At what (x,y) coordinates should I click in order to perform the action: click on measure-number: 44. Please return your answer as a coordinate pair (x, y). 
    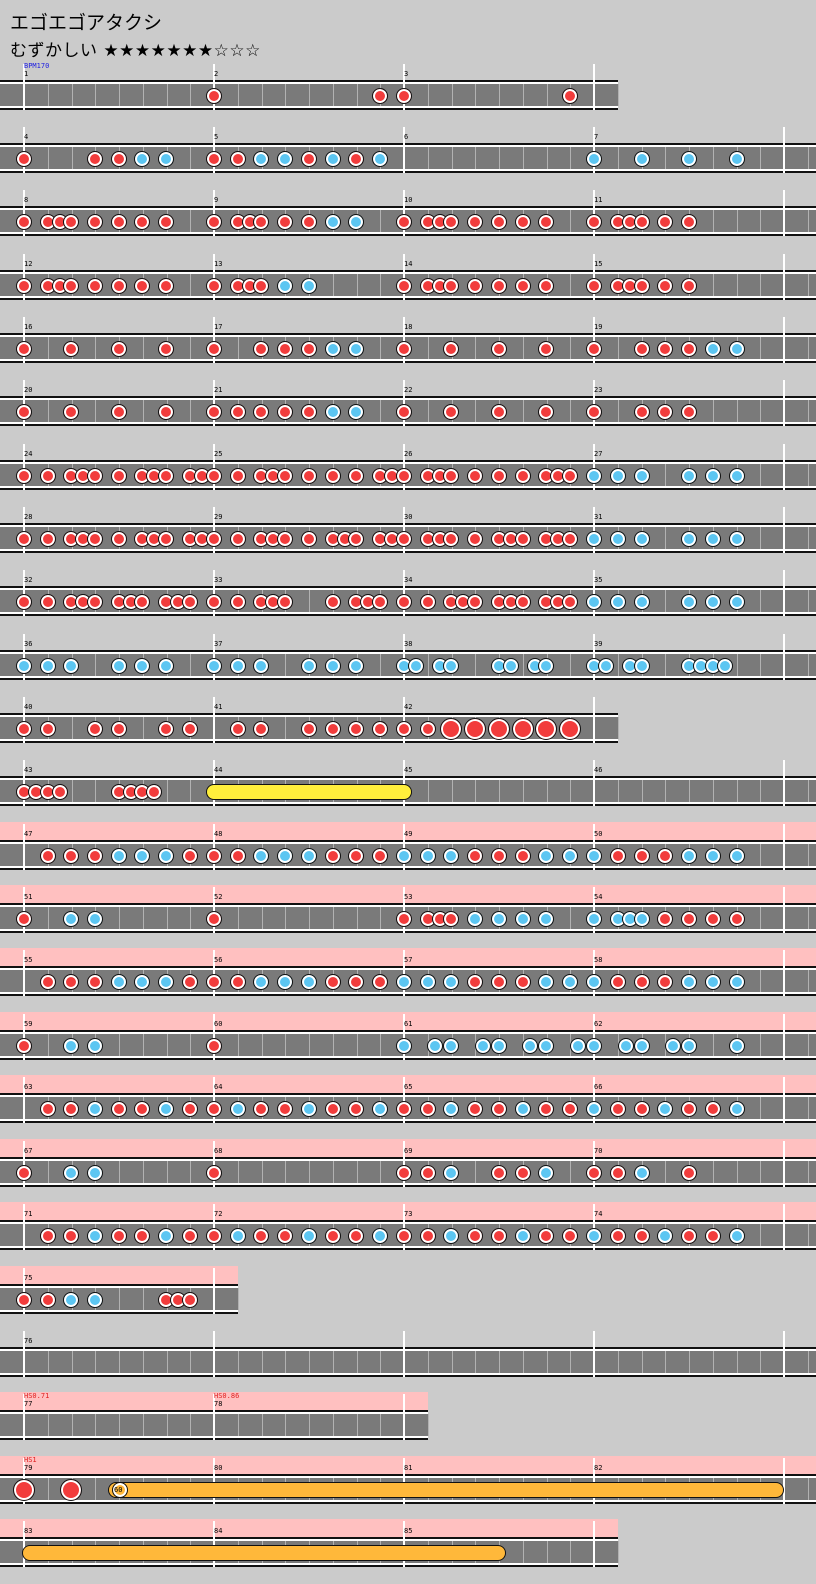
    Looking at the image, I should click on (218, 770).